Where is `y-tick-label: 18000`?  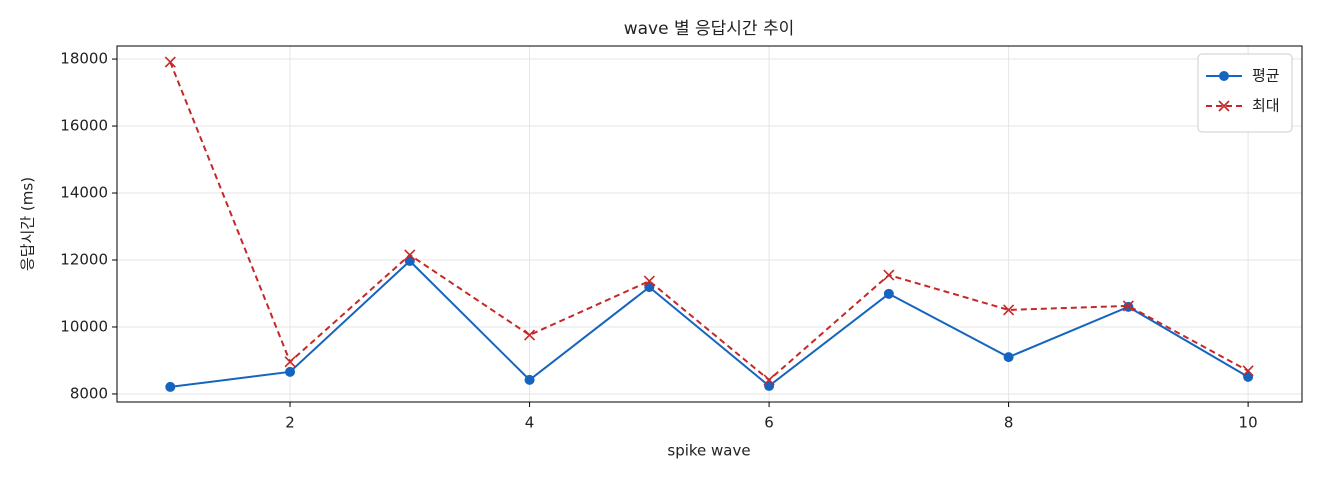
y-tick-label: 18000 is located at coordinates (84, 59).